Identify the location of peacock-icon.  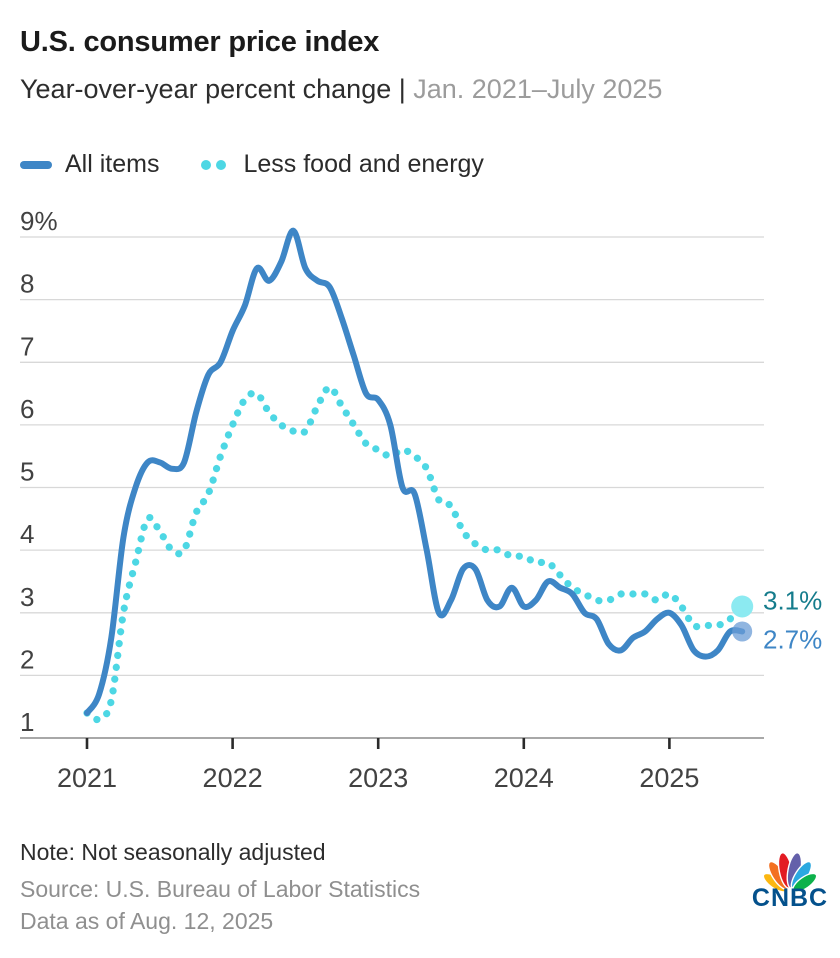
(790, 872).